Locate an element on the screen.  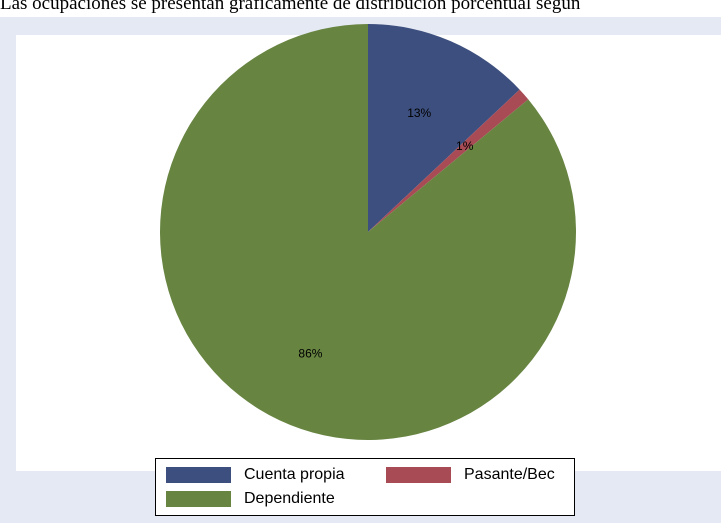
legend-label-pasante-bec: Pasante/Bec is located at coordinates (509, 474).